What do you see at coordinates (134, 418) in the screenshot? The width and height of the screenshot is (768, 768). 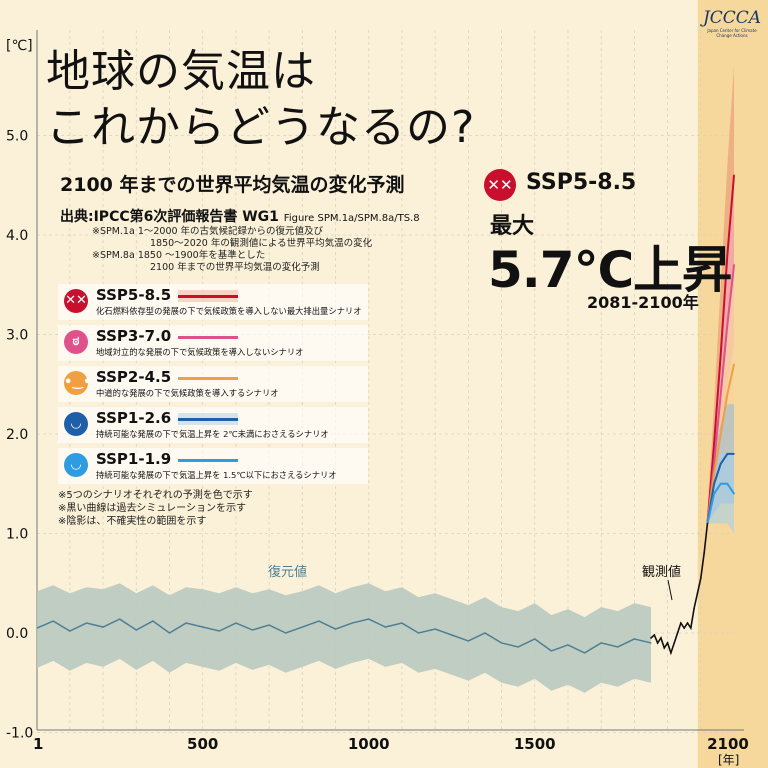 I see `legend-name: SSP1-2.6` at bounding box center [134, 418].